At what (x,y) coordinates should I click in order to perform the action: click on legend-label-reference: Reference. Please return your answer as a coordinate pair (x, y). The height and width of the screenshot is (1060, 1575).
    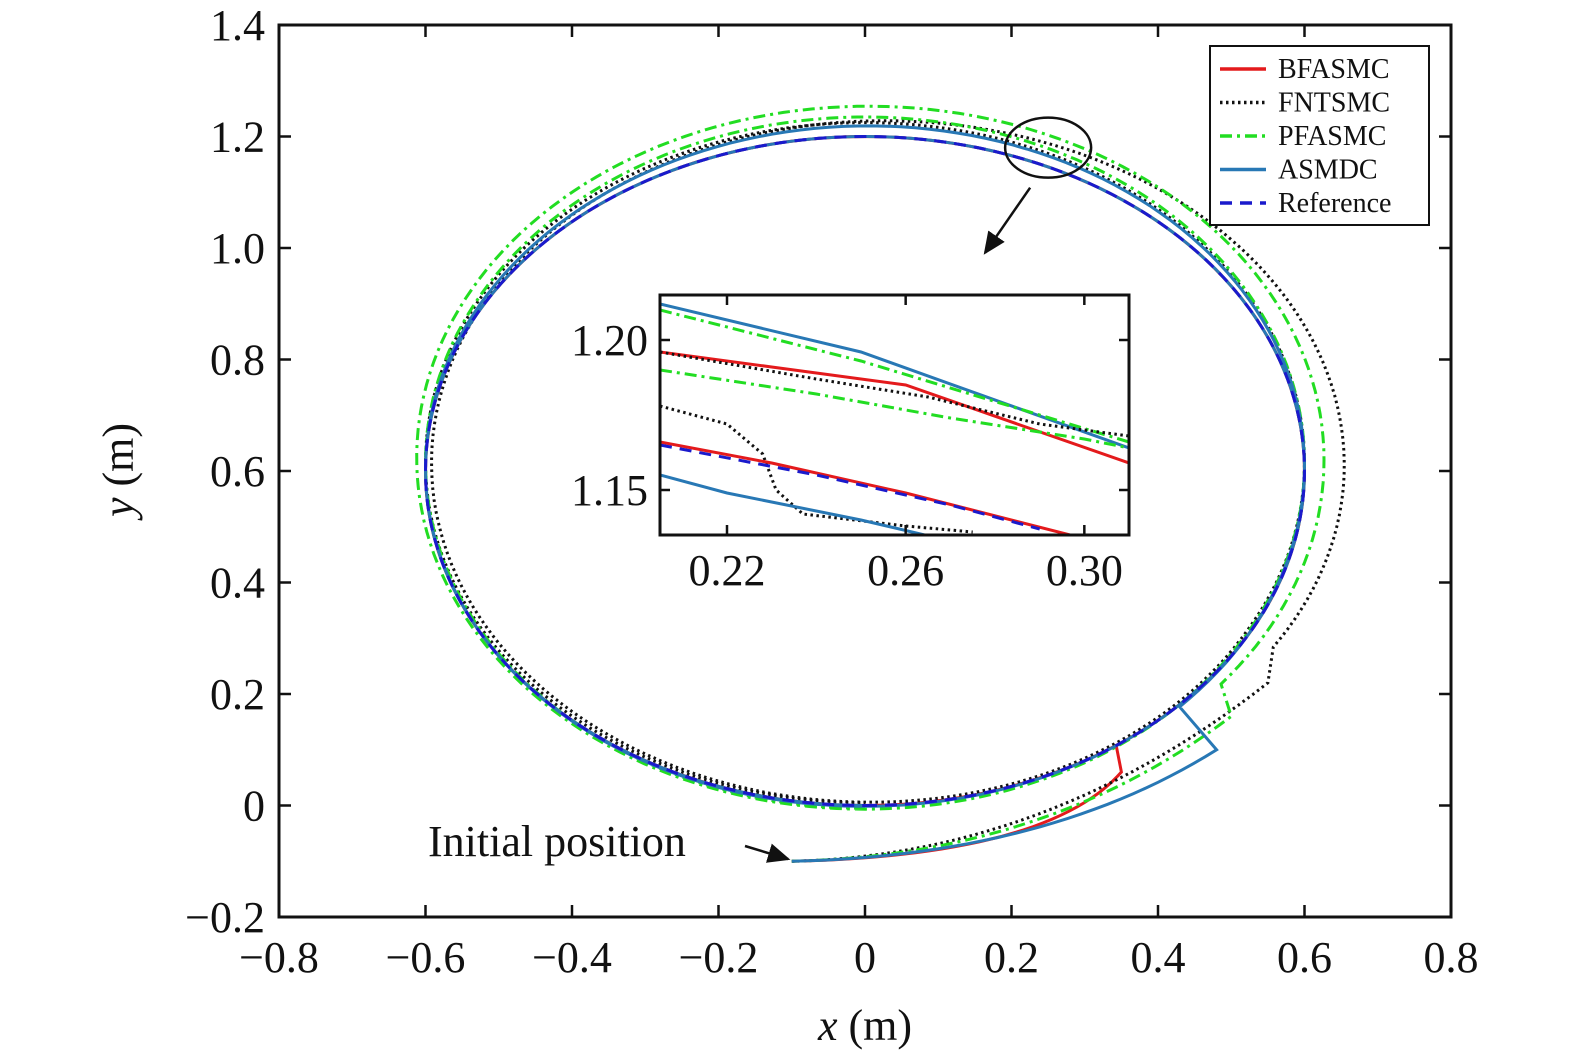
    Looking at the image, I should click on (1334, 203).